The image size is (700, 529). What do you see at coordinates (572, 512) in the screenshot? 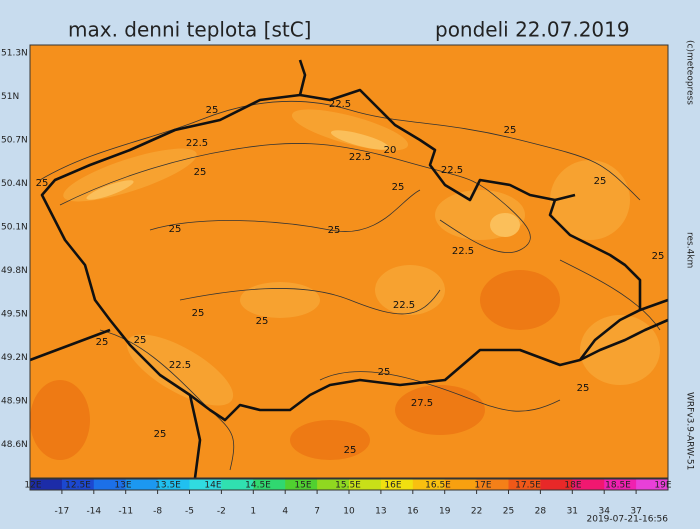
I see `colorbar-label: 31` at bounding box center [572, 512].